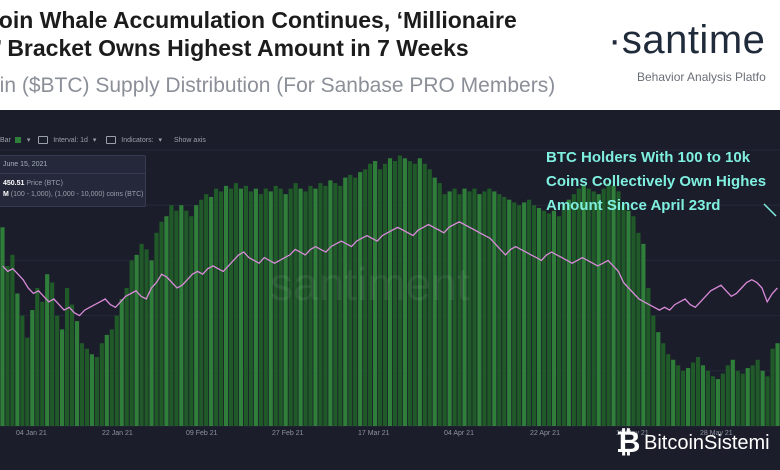  Describe the element at coordinates (137, 140) in the screenshot. I see `indicators-button: Indicators:` at that location.